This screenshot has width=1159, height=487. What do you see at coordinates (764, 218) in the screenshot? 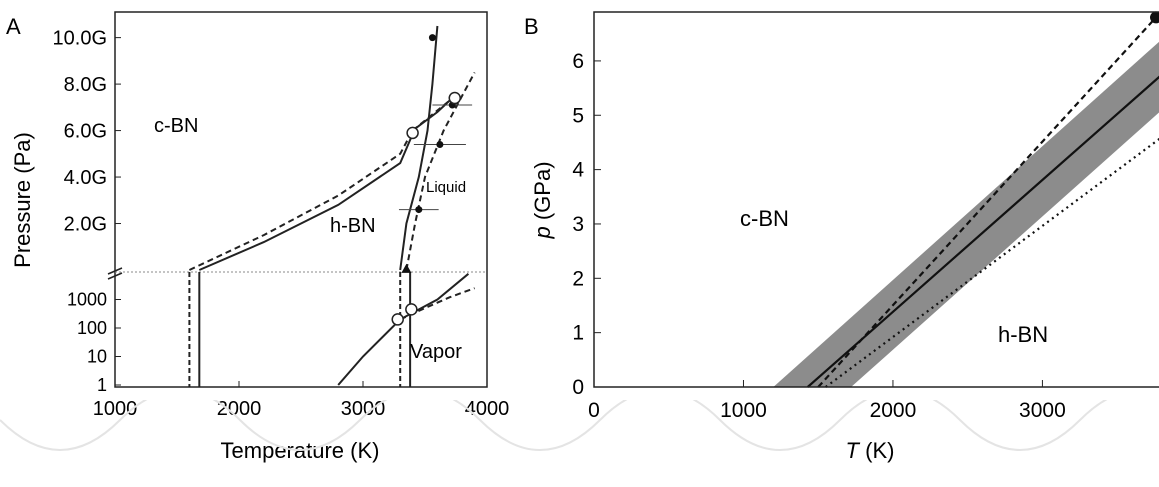
I see `region-label-cbn-b: c-BN` at bounding box center [764, 218].